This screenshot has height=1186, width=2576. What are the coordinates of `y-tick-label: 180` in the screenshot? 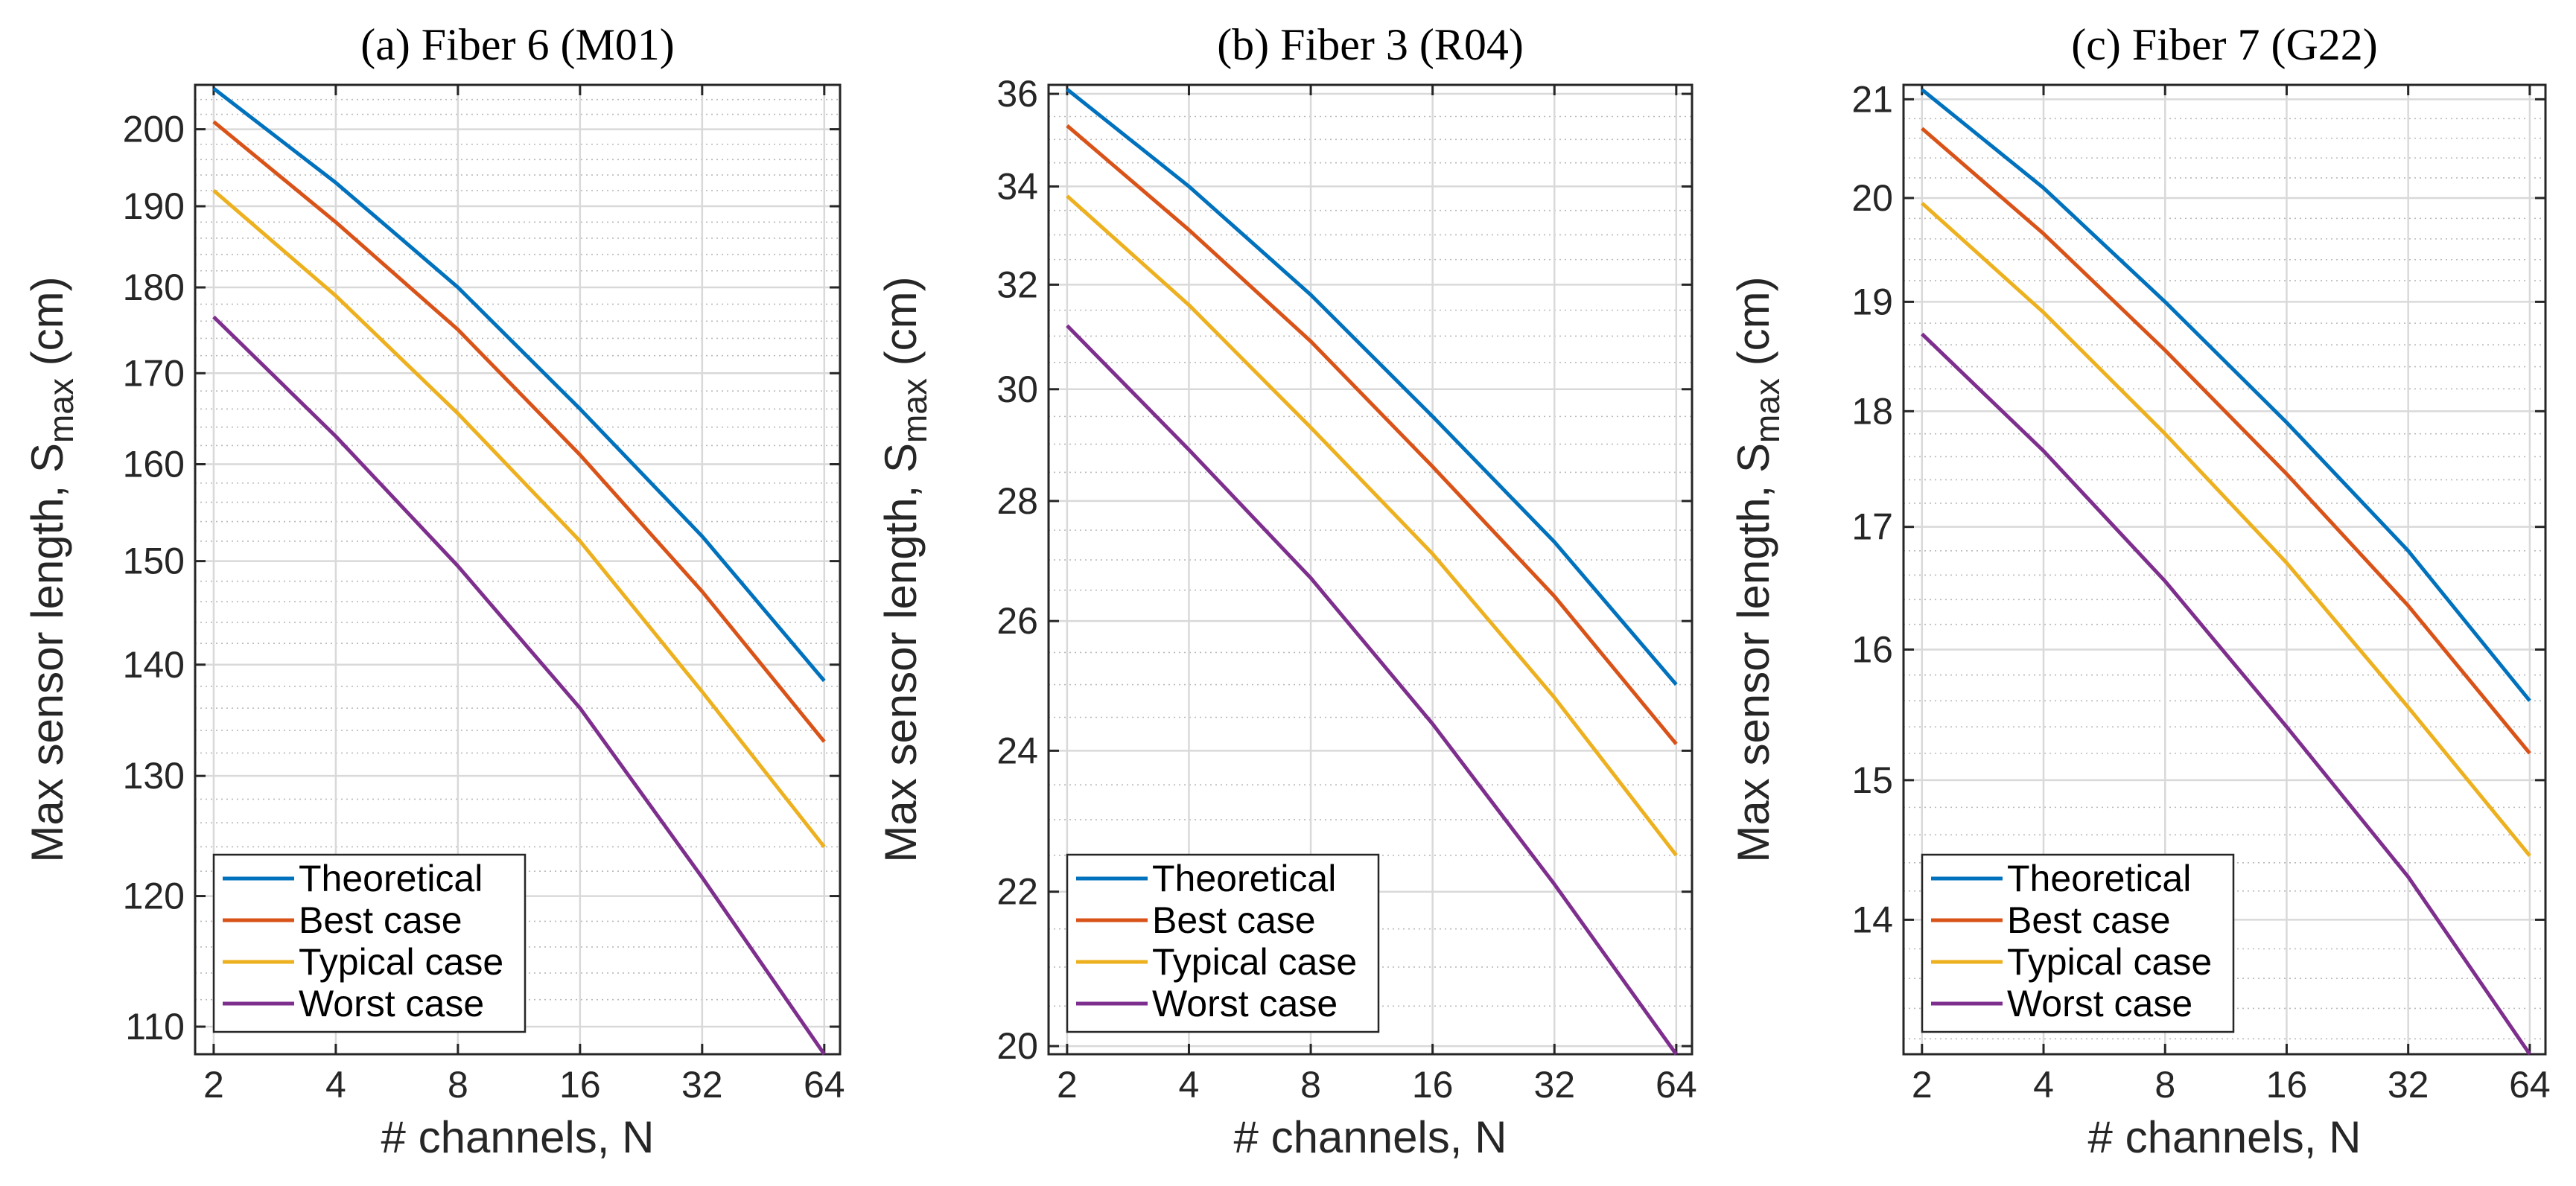 It's located at (154, 287).